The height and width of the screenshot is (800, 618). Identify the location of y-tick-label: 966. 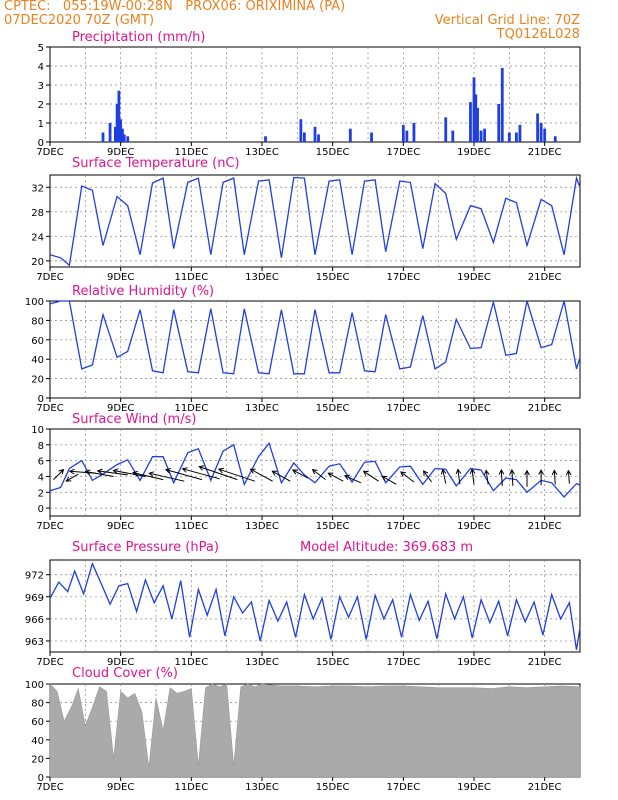
(34, 620).